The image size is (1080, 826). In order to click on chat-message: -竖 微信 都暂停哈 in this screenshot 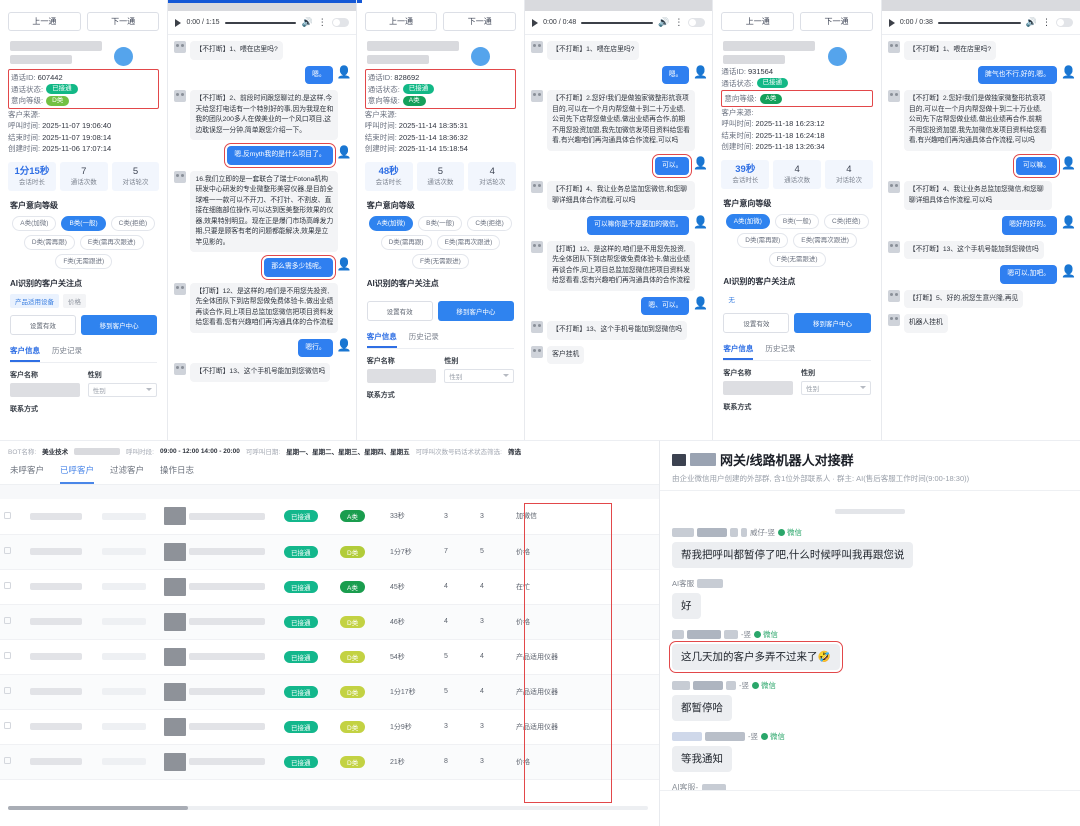, I will do `click(870, 700)`.